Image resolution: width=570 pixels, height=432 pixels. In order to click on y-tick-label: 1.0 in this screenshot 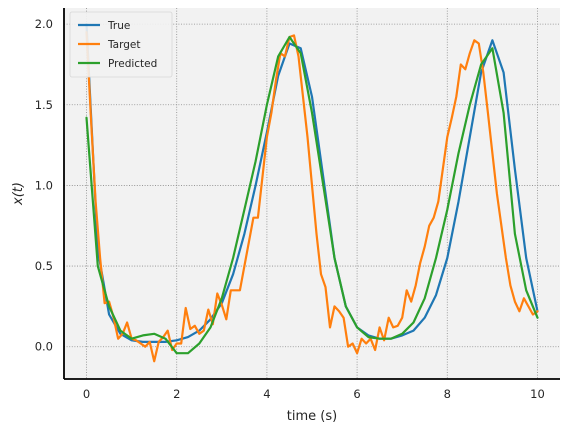, I will do `click(44, 185)`.